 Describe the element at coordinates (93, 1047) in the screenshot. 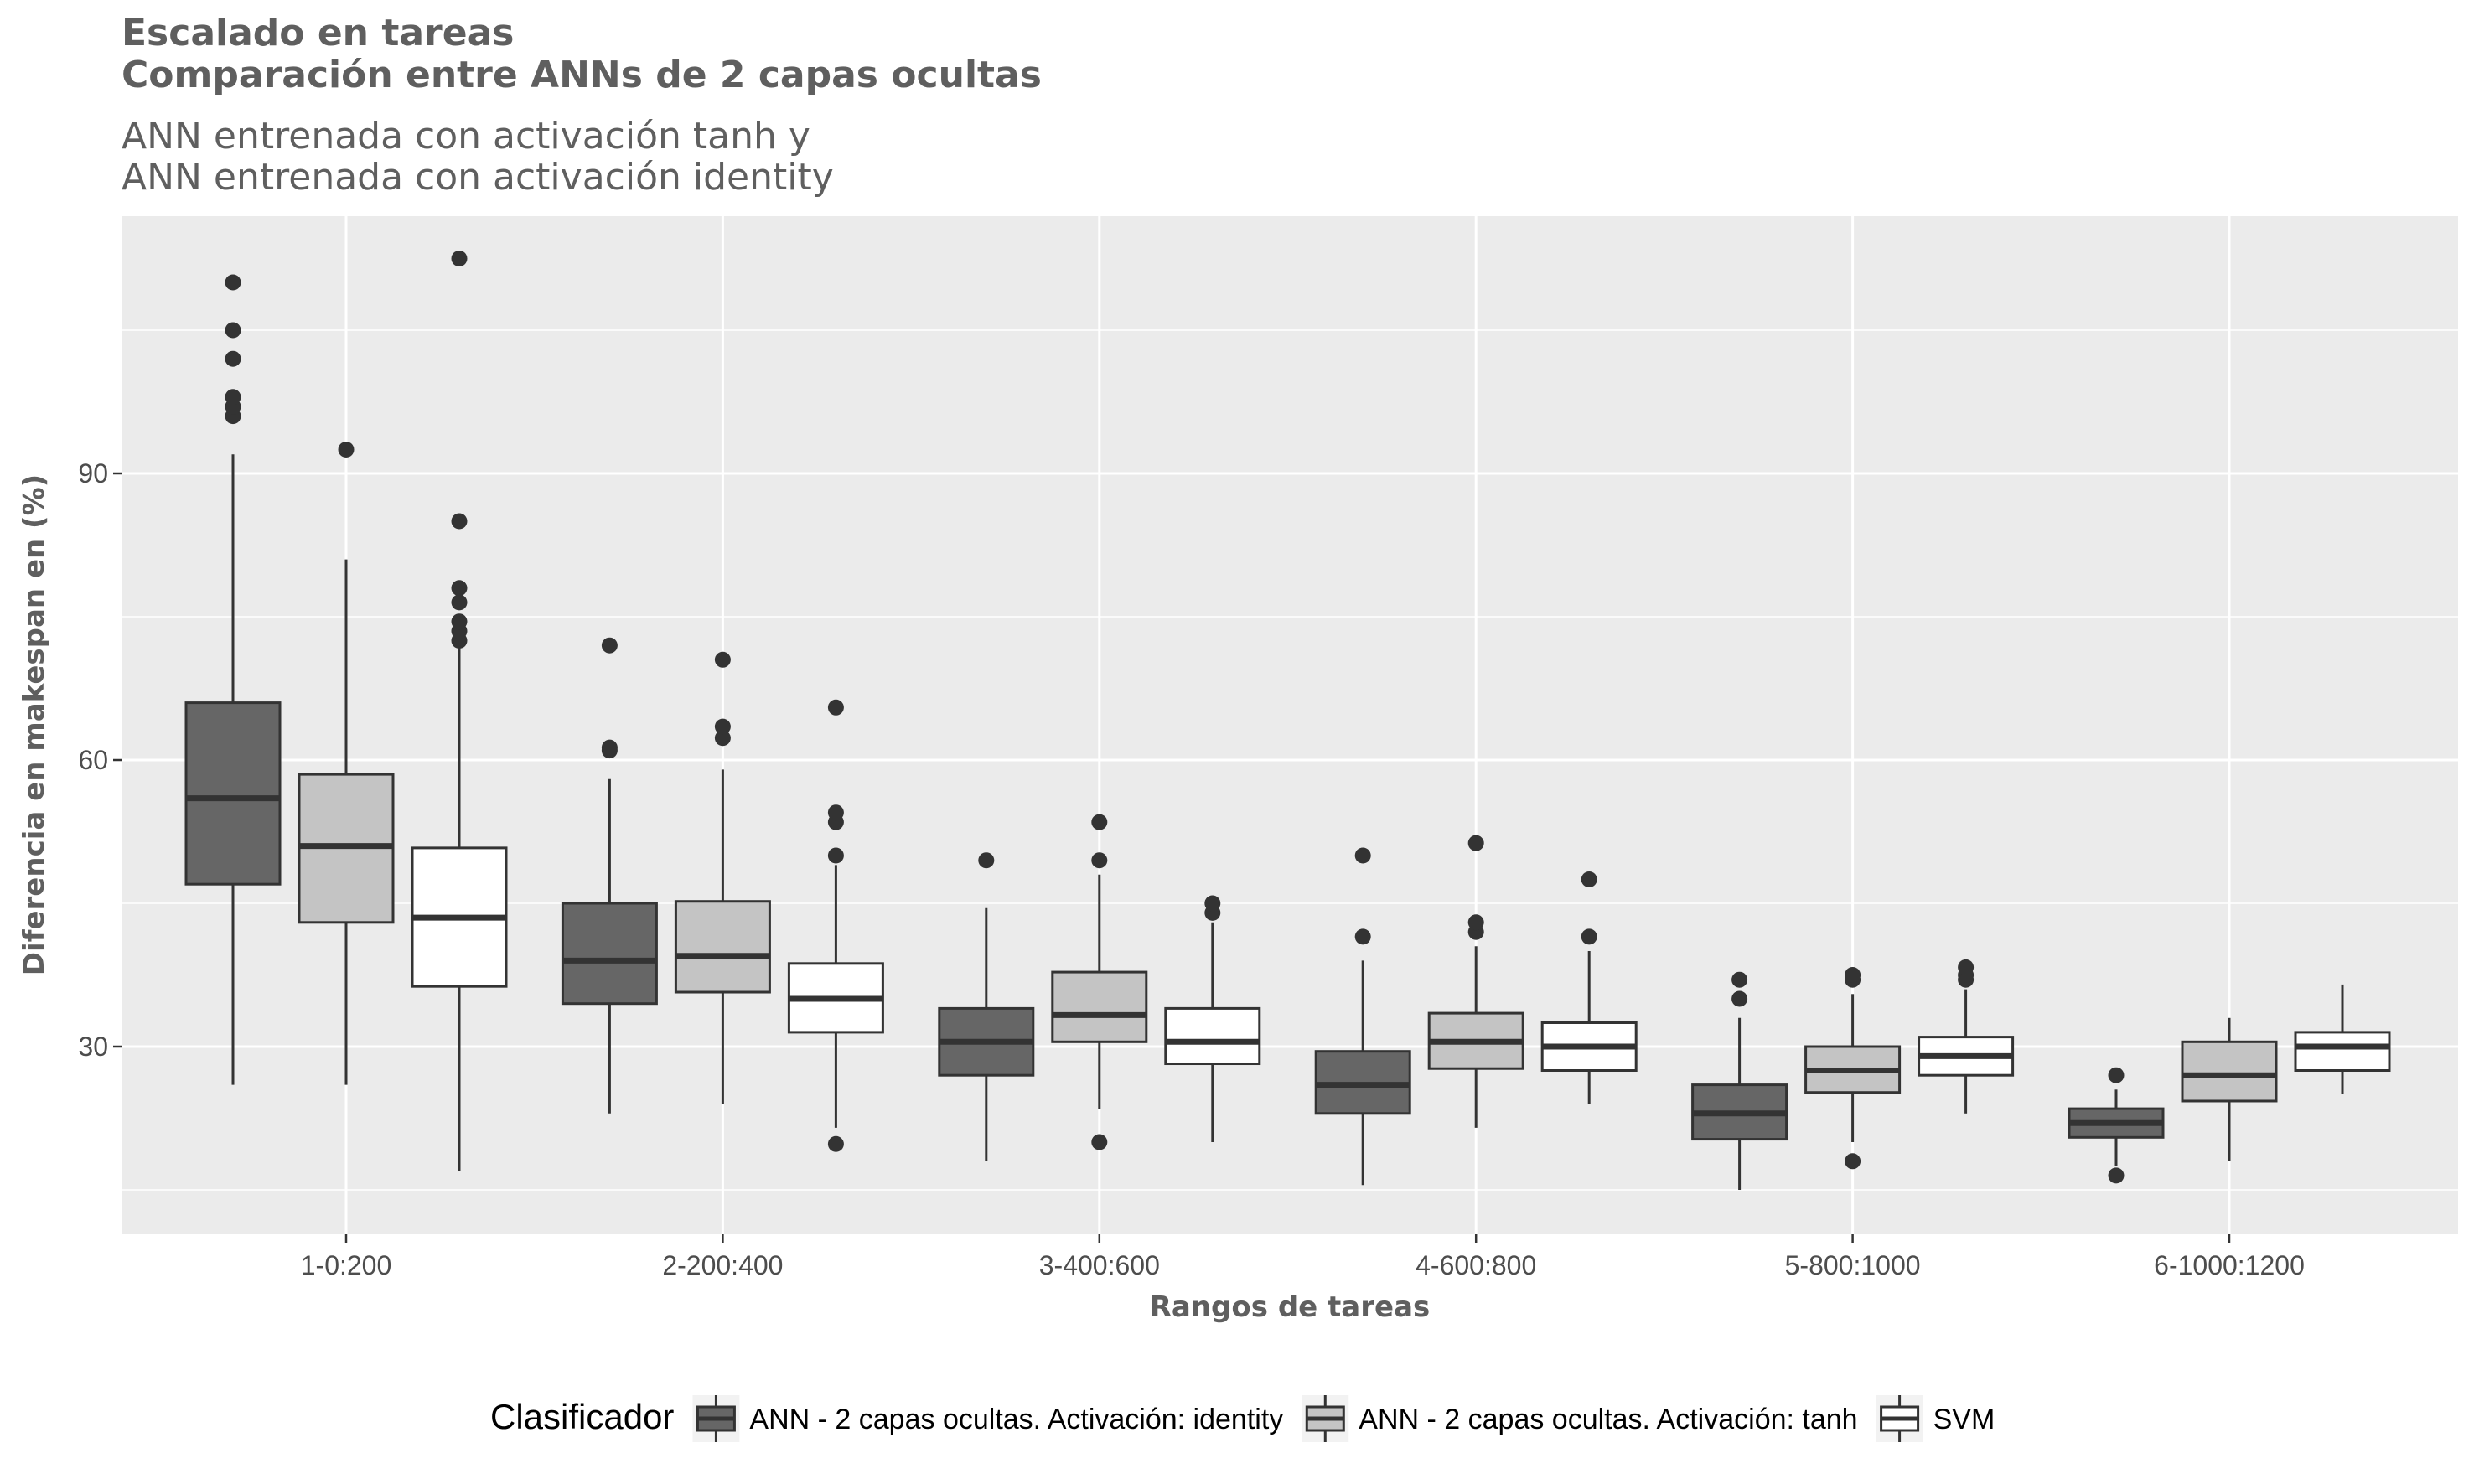

I see `y-tick-label: 30` at that location.